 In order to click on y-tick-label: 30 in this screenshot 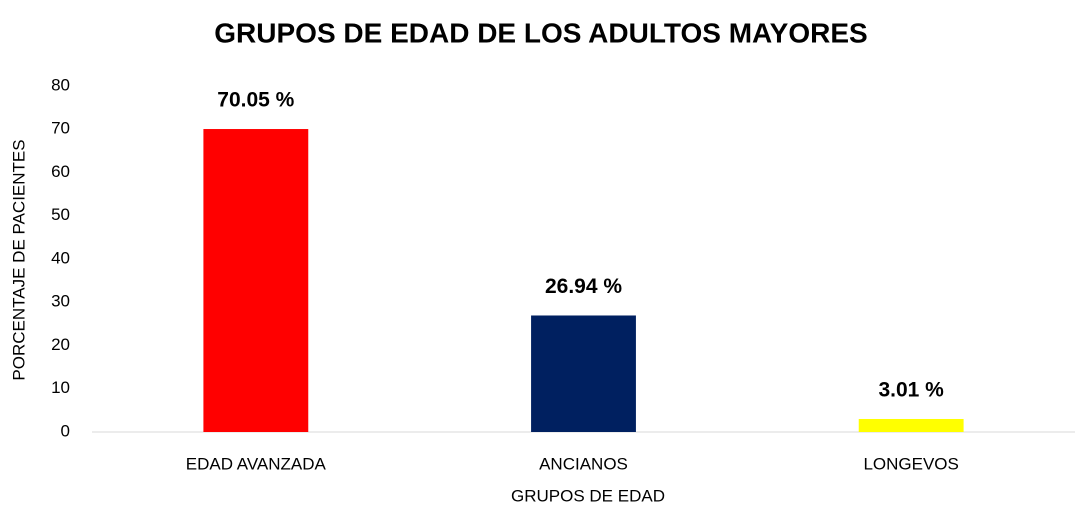, I will do `click(60, 301)`.